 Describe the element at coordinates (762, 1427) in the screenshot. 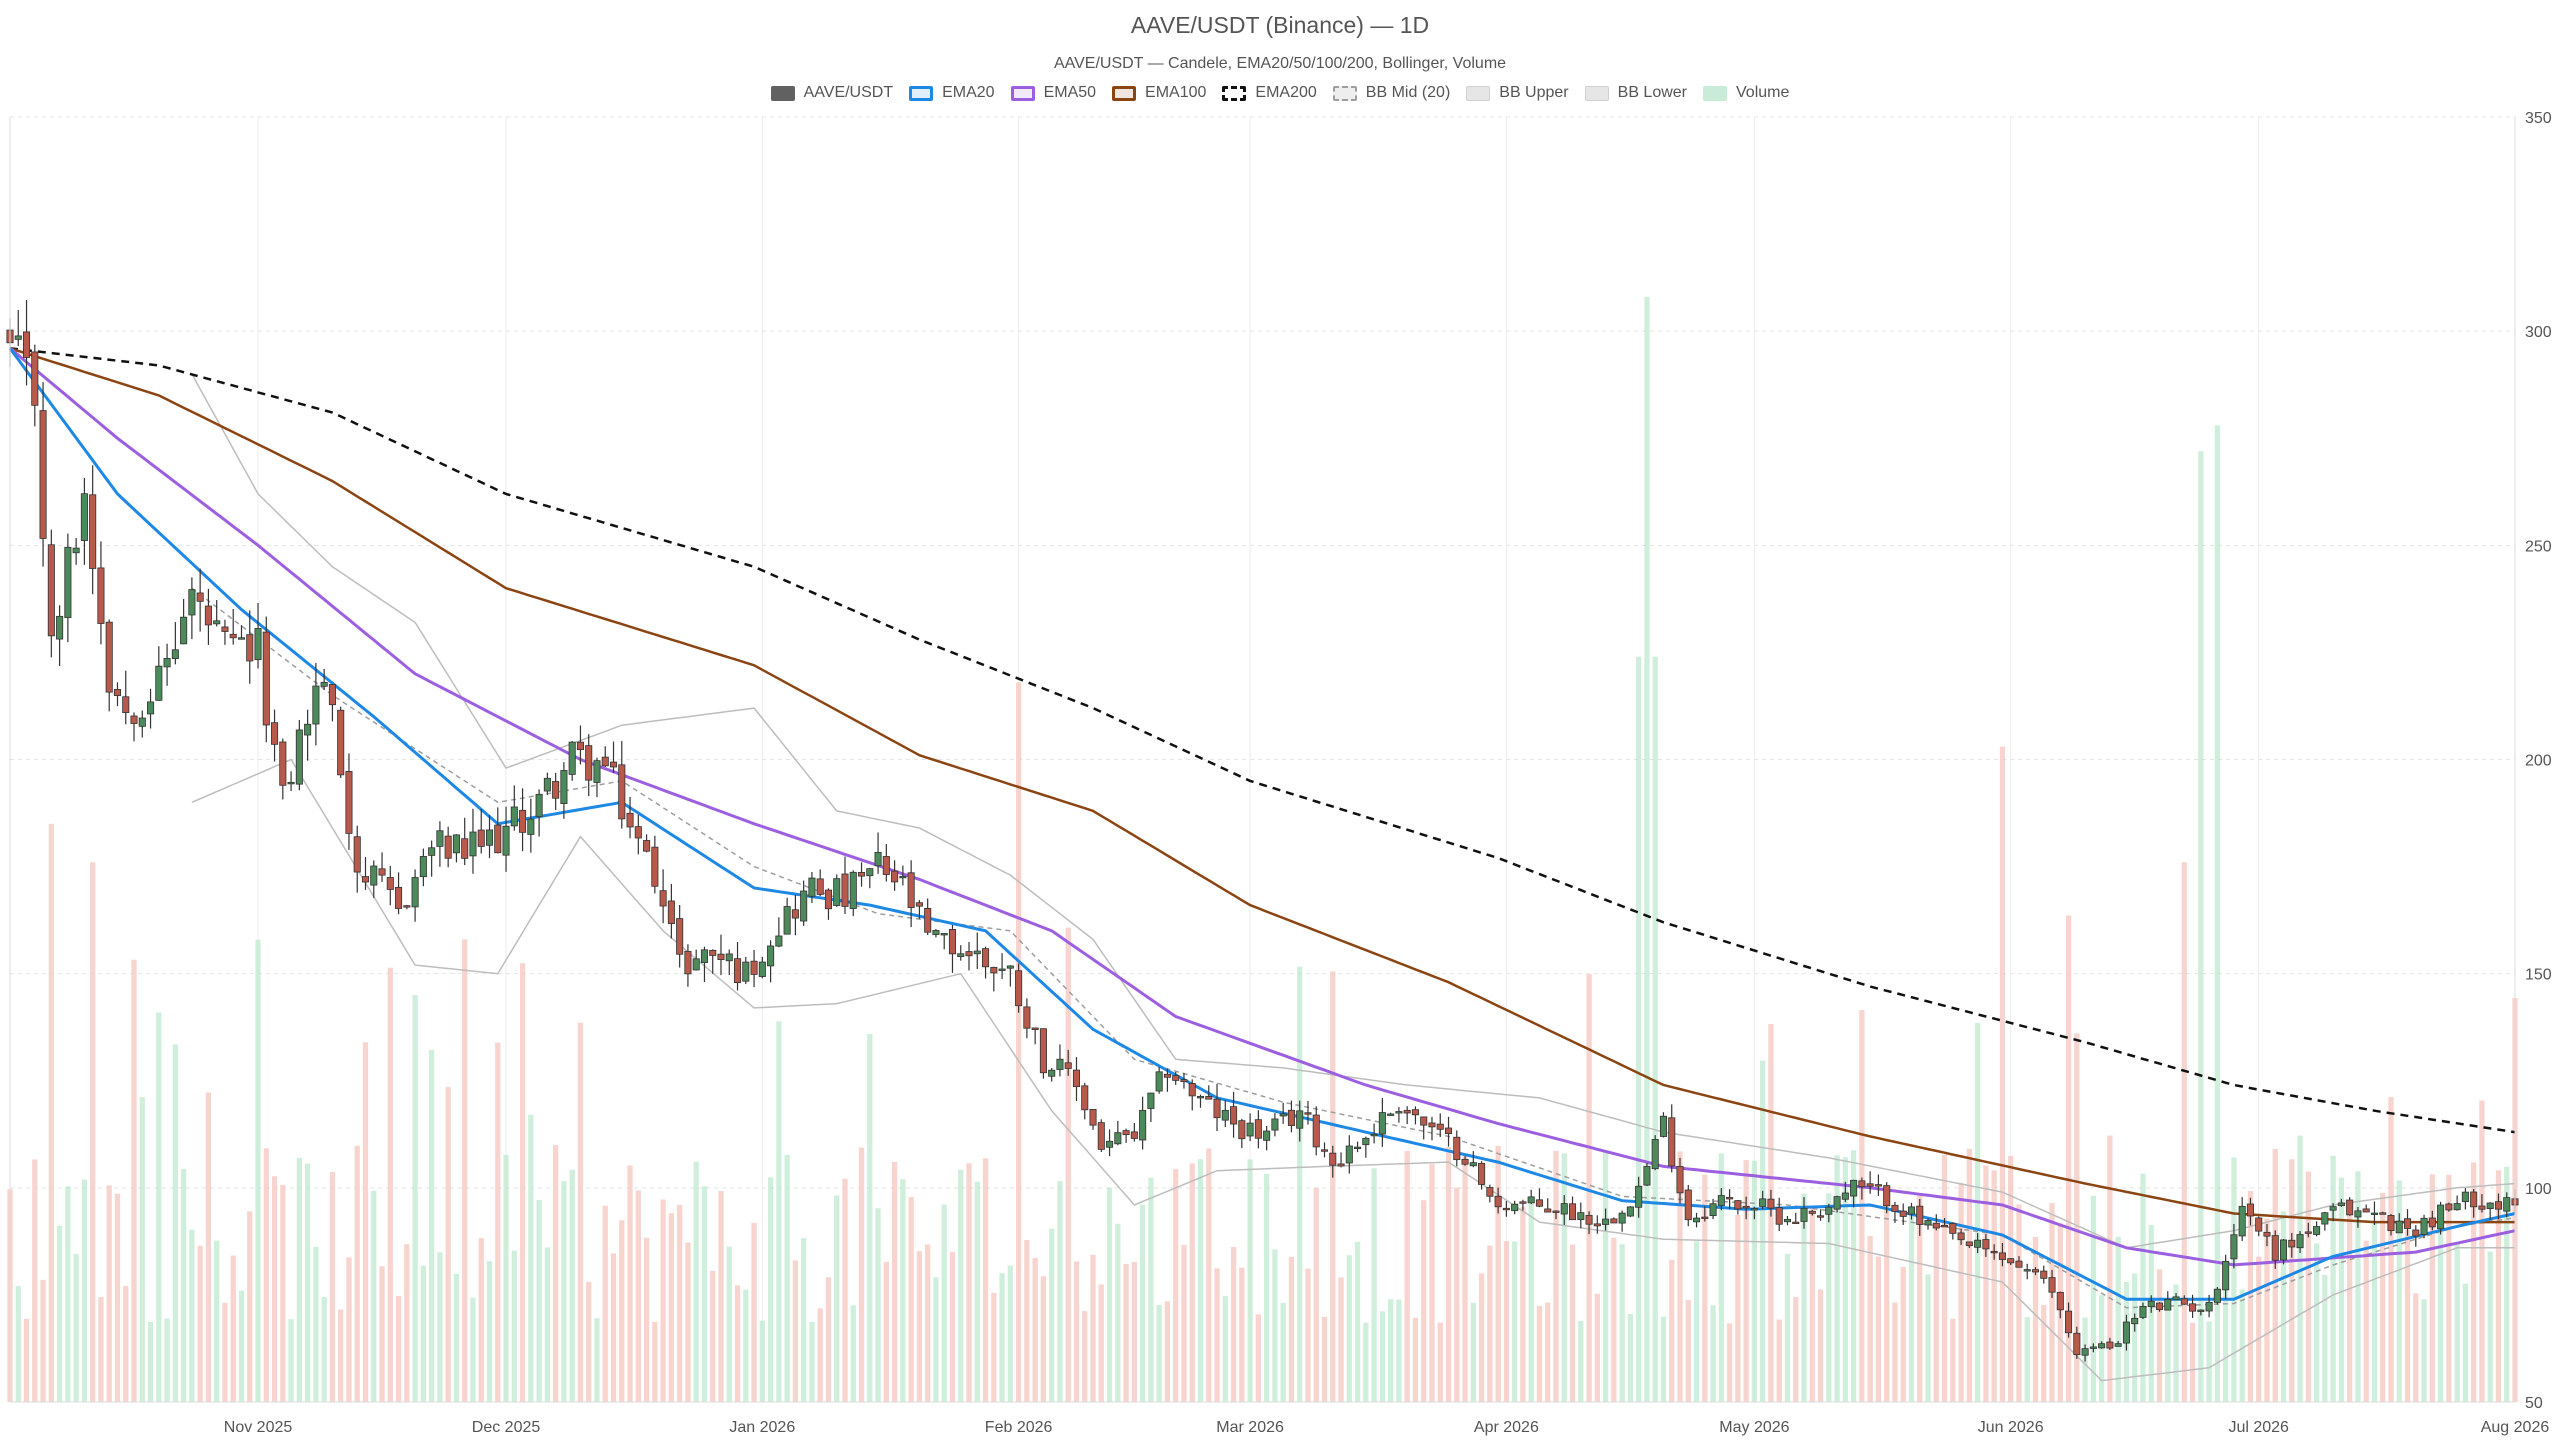

I see `x-tick-label: Jan 2026` at that location.